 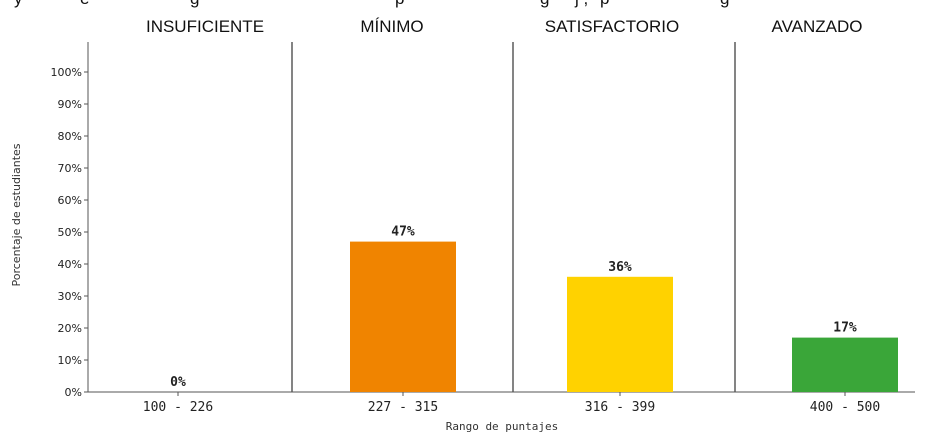 I want to click on data-label: 0%, so click(x=178, y=382).